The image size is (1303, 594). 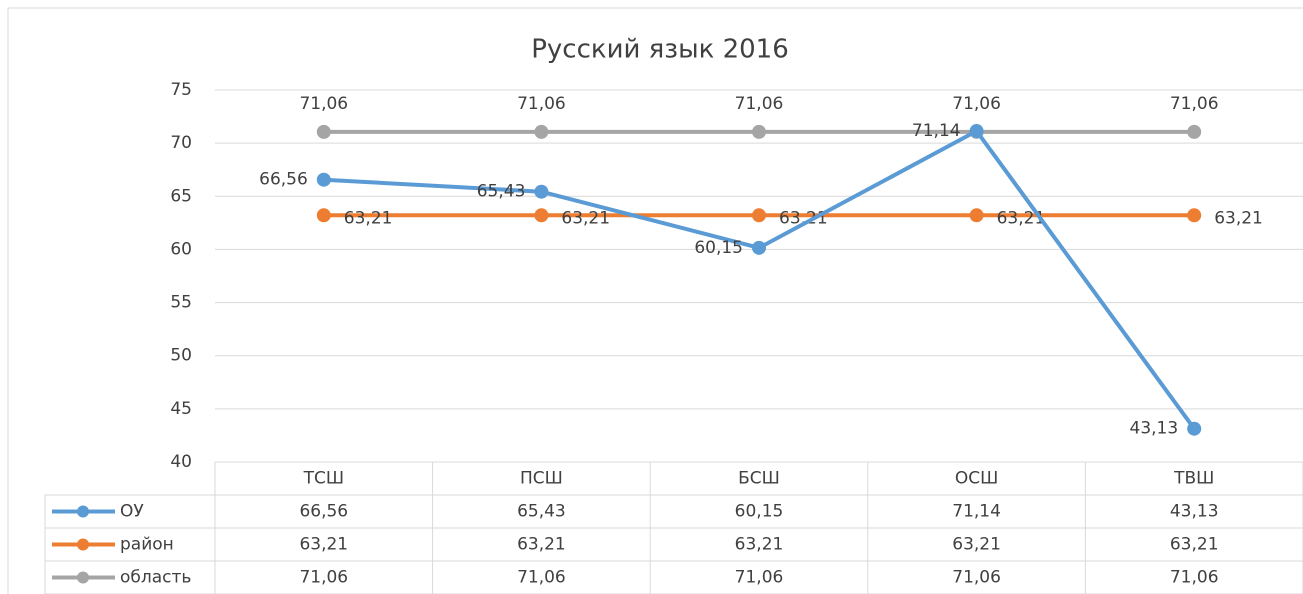 What do you see at coordinates (181, 90) in the screenshot?
I see `y-tick-label: 75` at bounding box center [181, 90].